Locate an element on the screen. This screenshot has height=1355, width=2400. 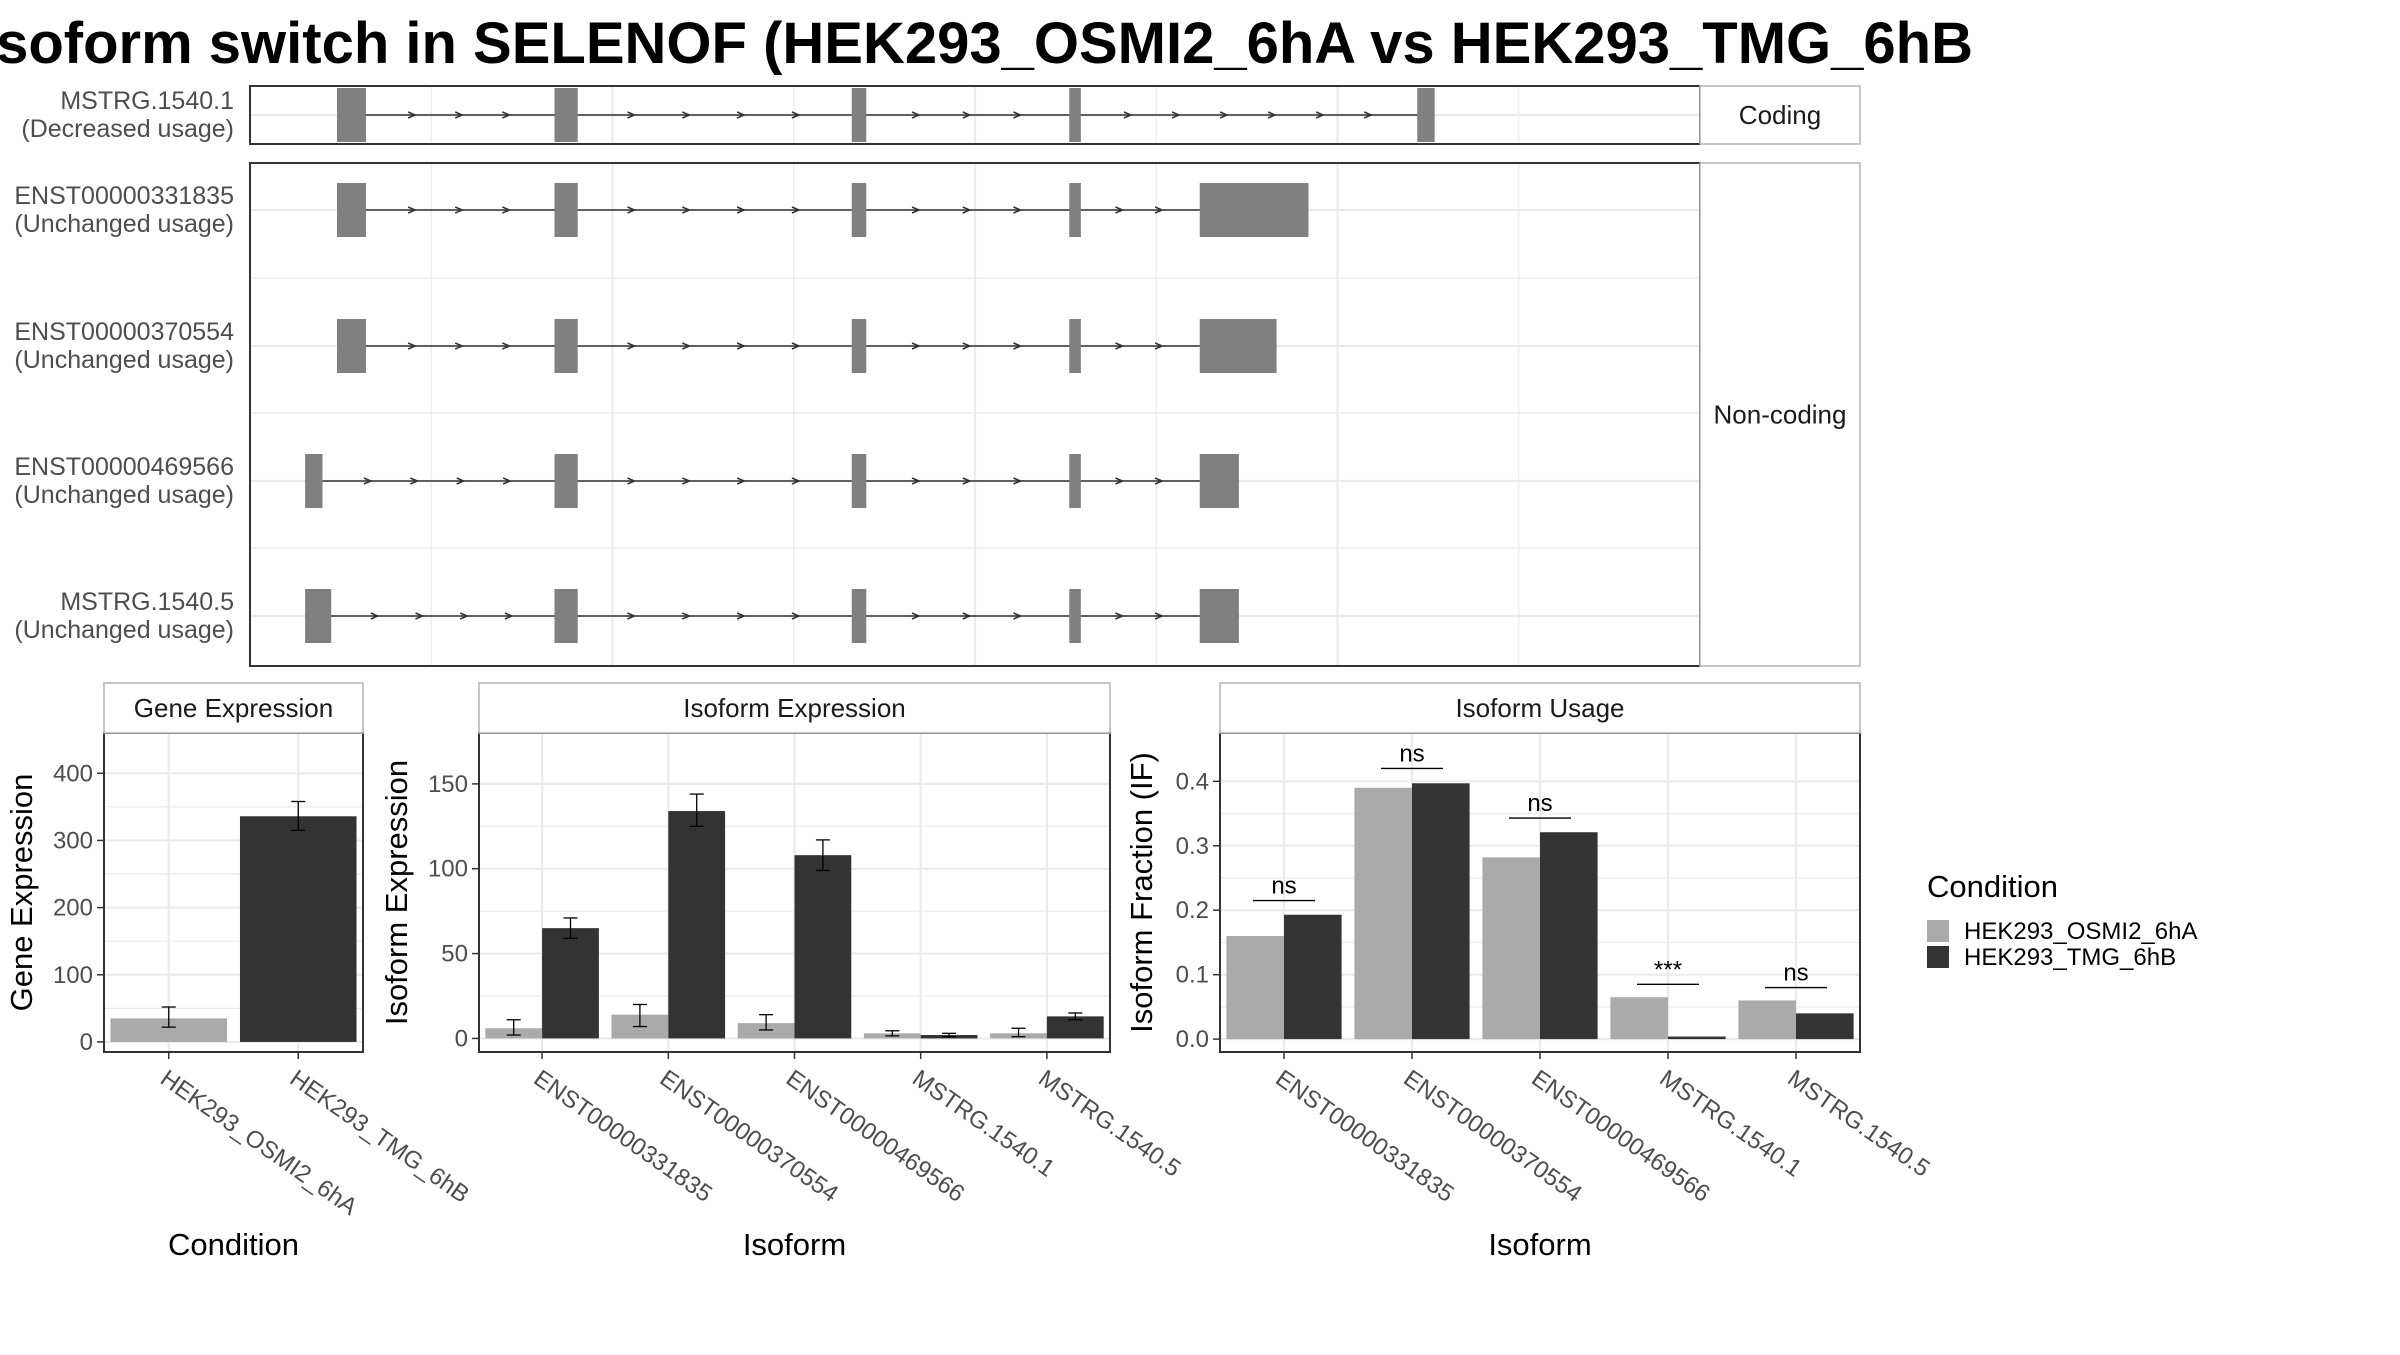
legend-title: Condition is located at coordinates (1992, 886).